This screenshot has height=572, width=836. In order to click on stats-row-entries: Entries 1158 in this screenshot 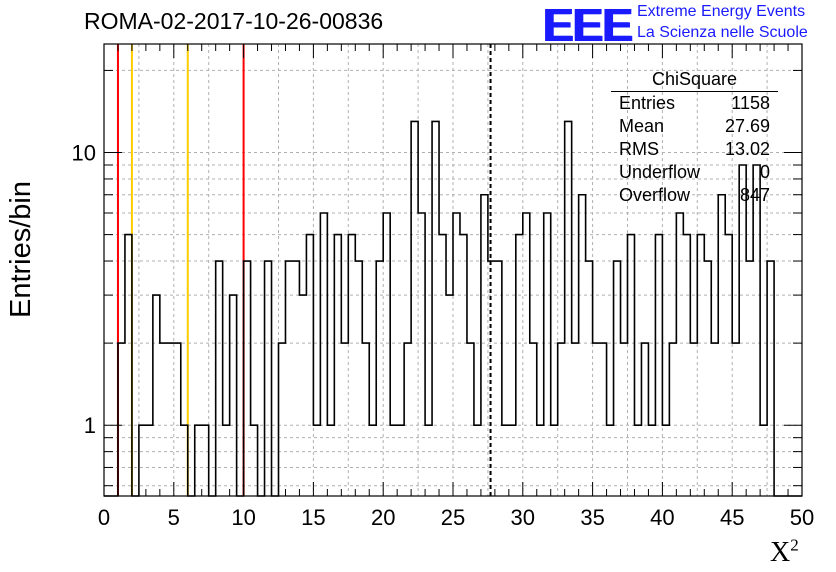, I will do `click(694, 103)`.